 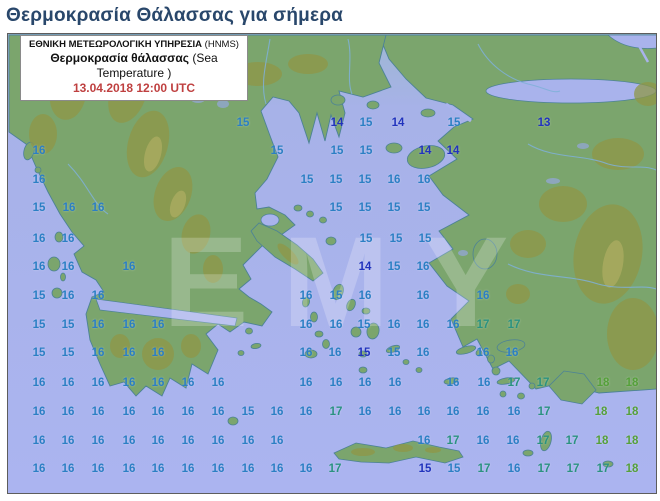 What do you see at coordinates (398, 452) in the screenshot?
I see `island-crete` at bounding box center [398, 452].